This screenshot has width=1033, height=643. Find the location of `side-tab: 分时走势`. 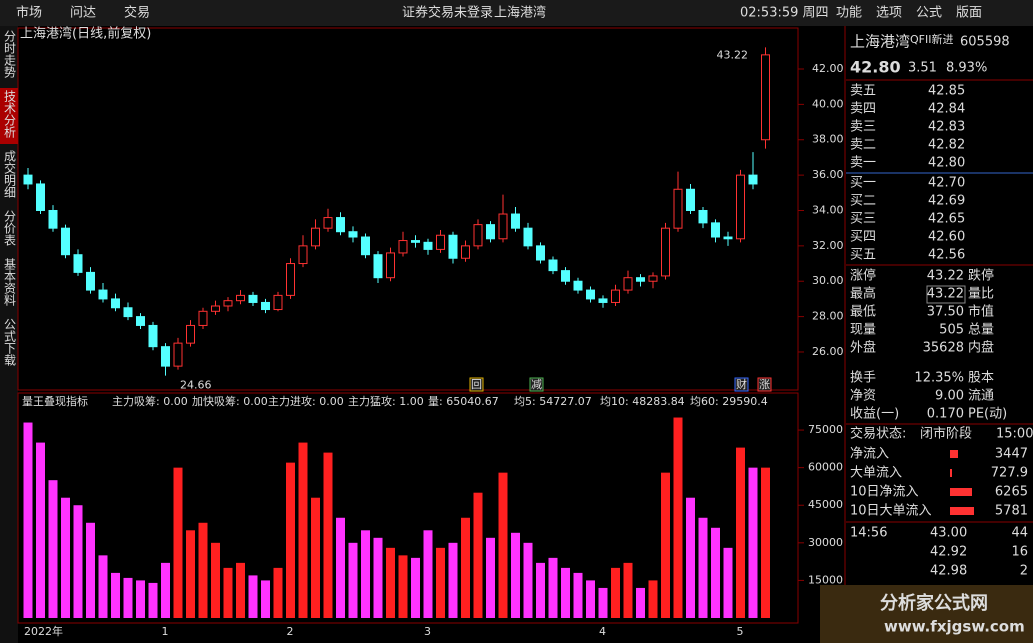

side-tab: 分时走势 is located at coordinates (10, 54).